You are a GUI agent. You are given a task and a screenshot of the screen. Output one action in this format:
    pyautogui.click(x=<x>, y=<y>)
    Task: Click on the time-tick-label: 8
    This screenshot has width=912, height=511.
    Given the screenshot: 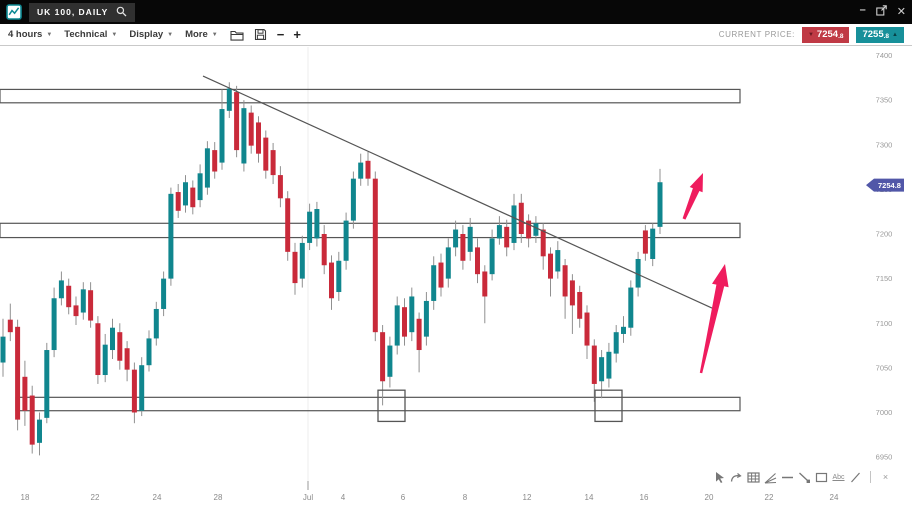 What is the action you would take?
    pyautogui.click(x=465, y=497)
    